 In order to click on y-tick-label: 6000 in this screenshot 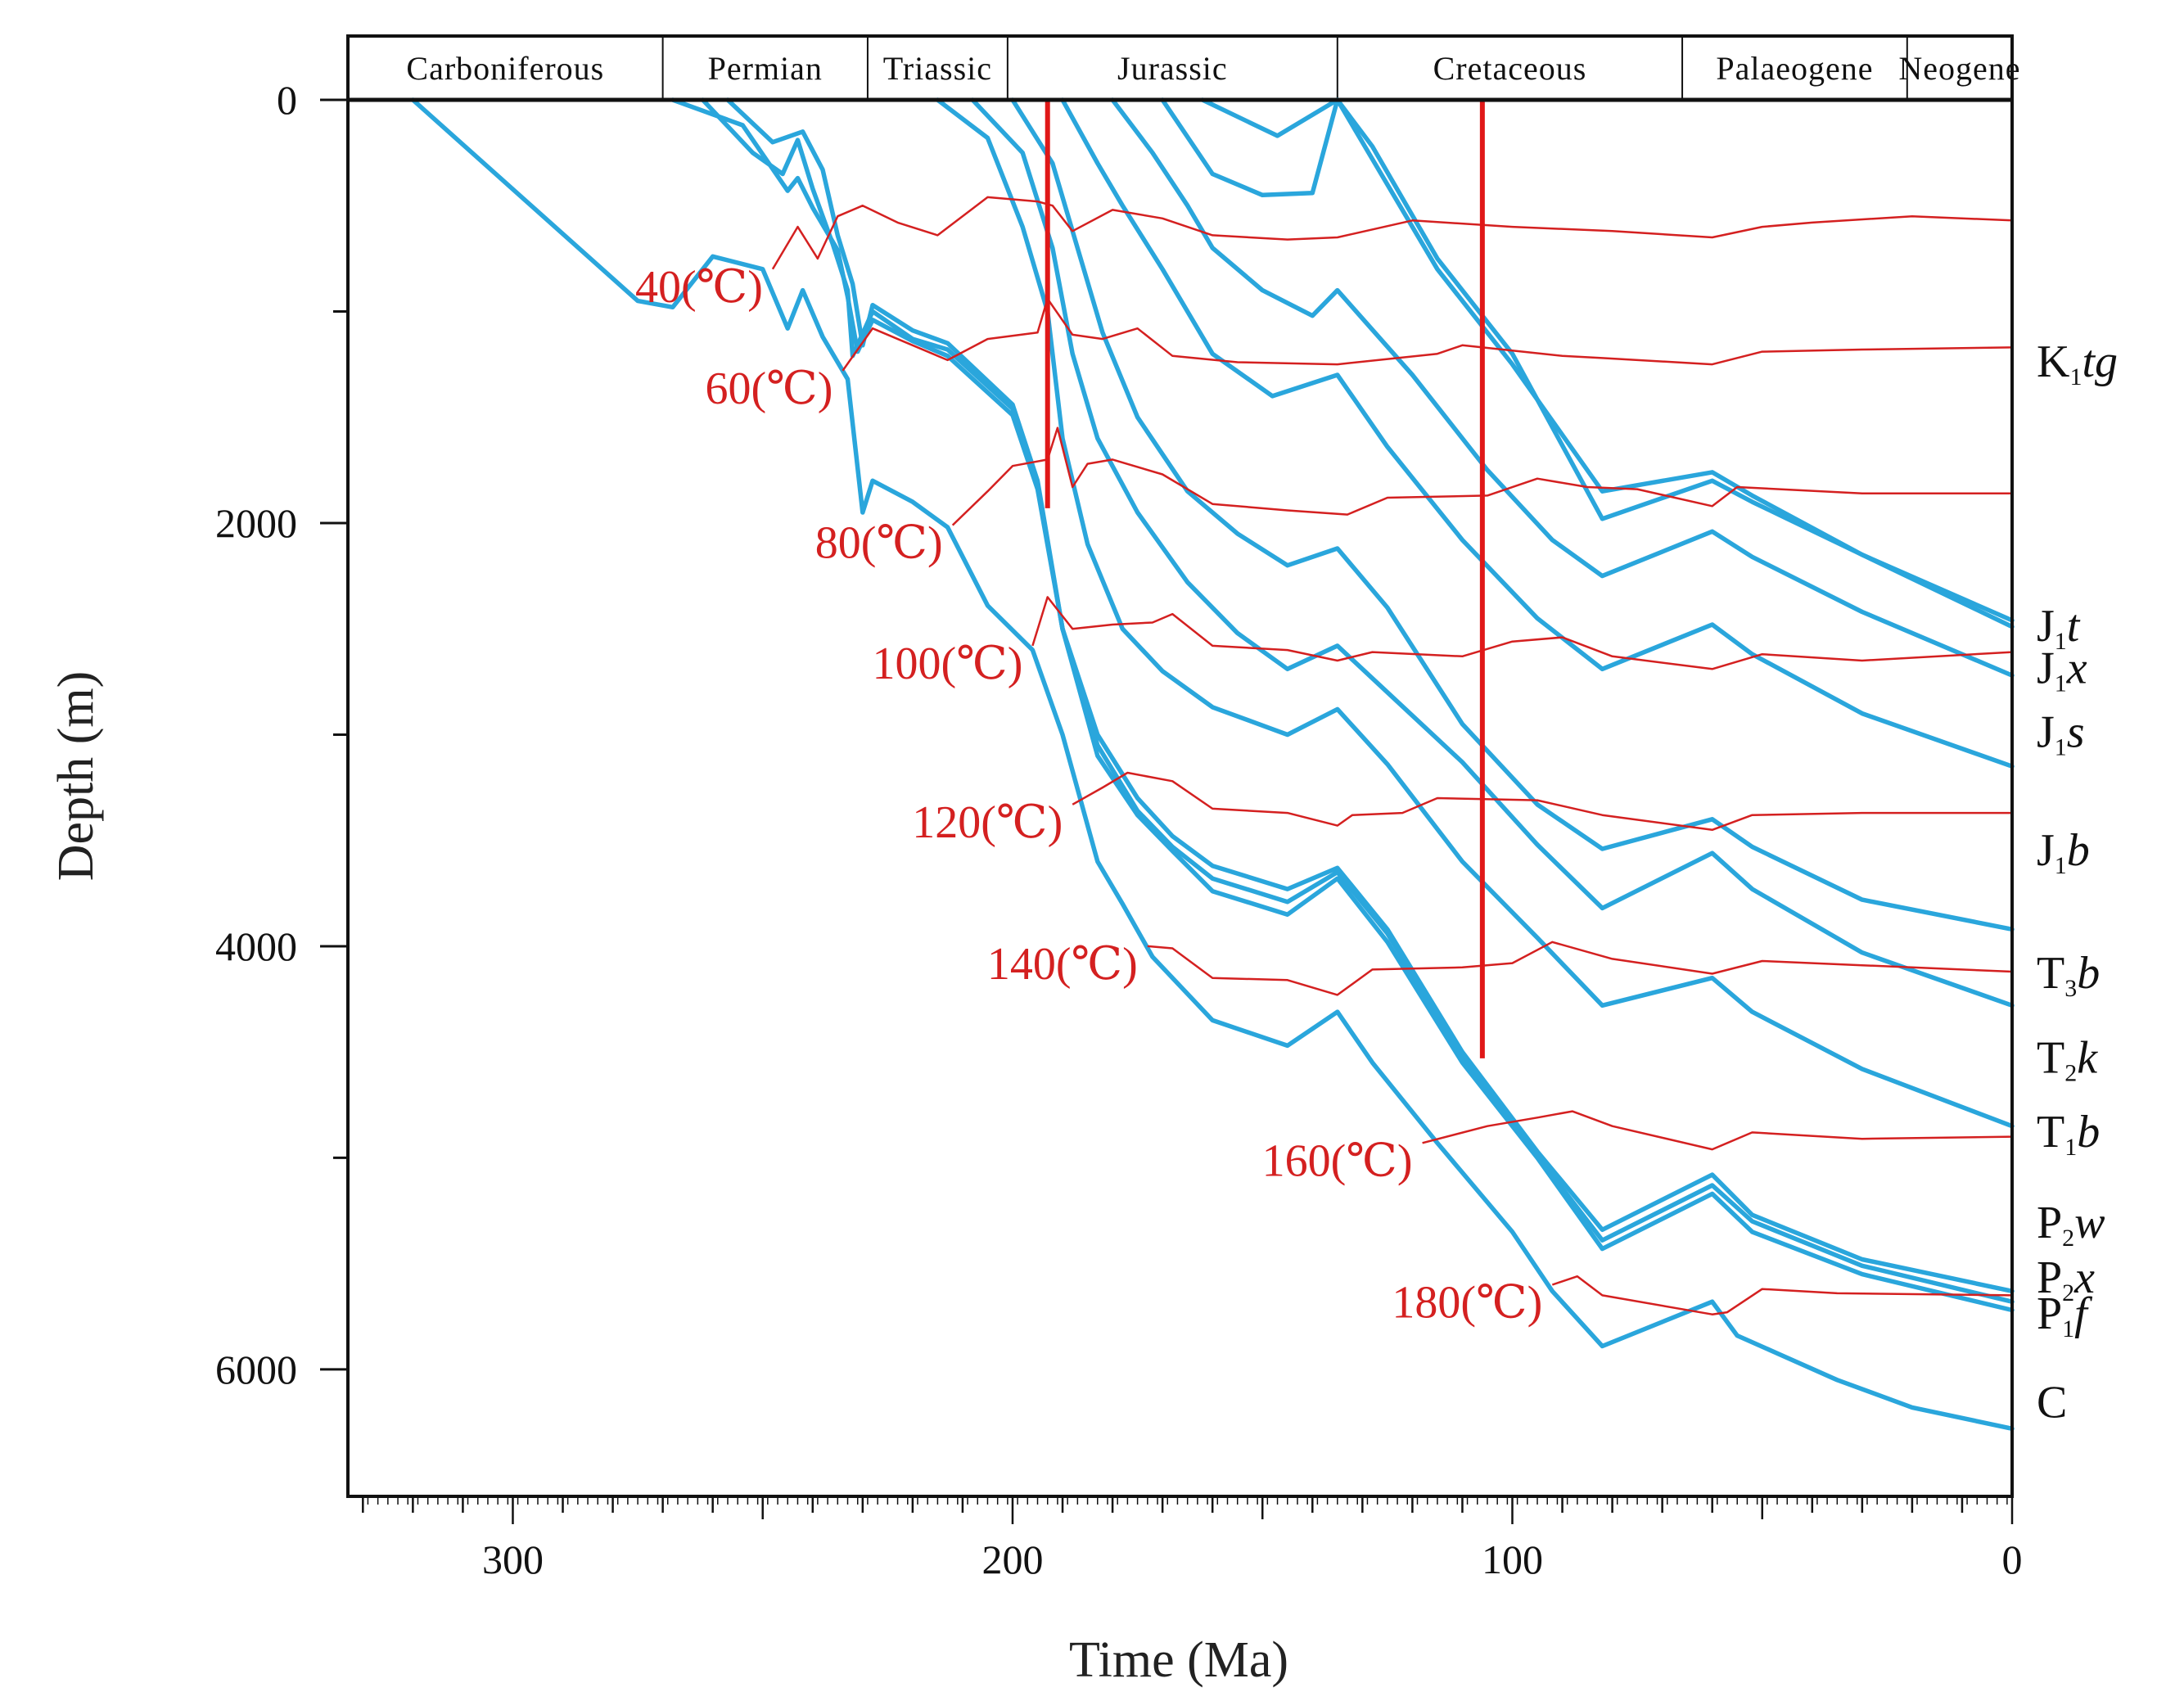, I will do `click(256, 1369)`.